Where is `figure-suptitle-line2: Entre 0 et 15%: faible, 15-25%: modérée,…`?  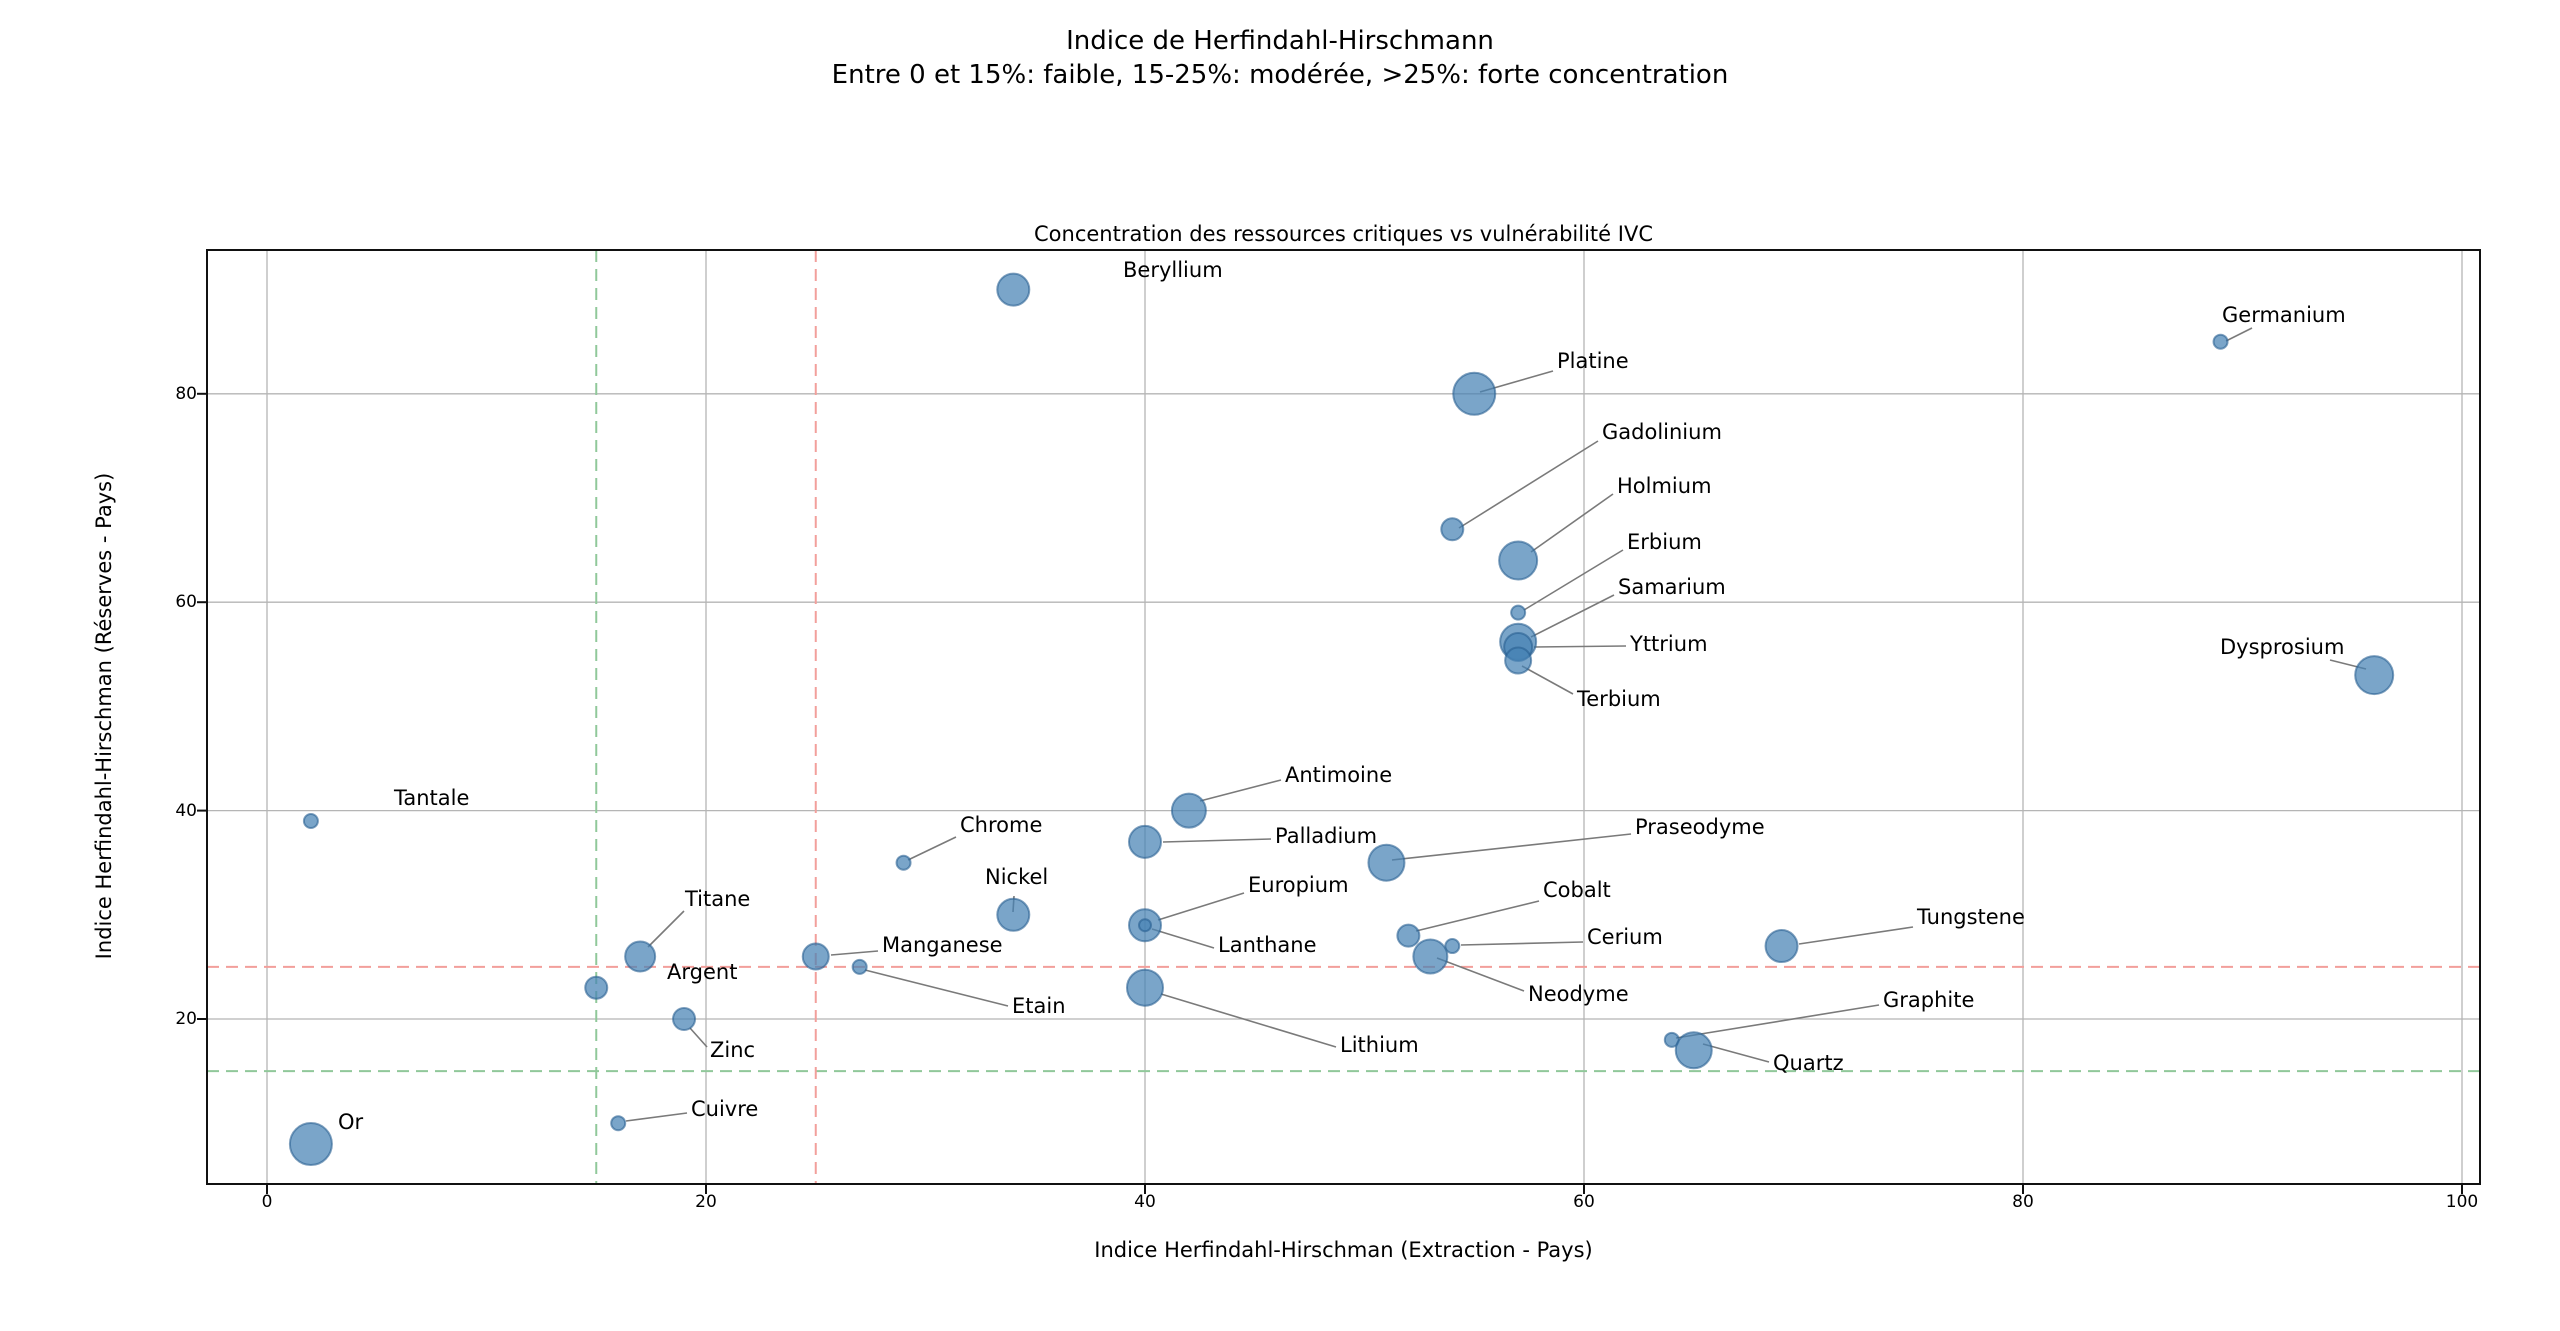 figure-suptitle-line2: Entre 0 et 15%: faible, 15-25%: modérée,… is located at coordinates (1280, 75).